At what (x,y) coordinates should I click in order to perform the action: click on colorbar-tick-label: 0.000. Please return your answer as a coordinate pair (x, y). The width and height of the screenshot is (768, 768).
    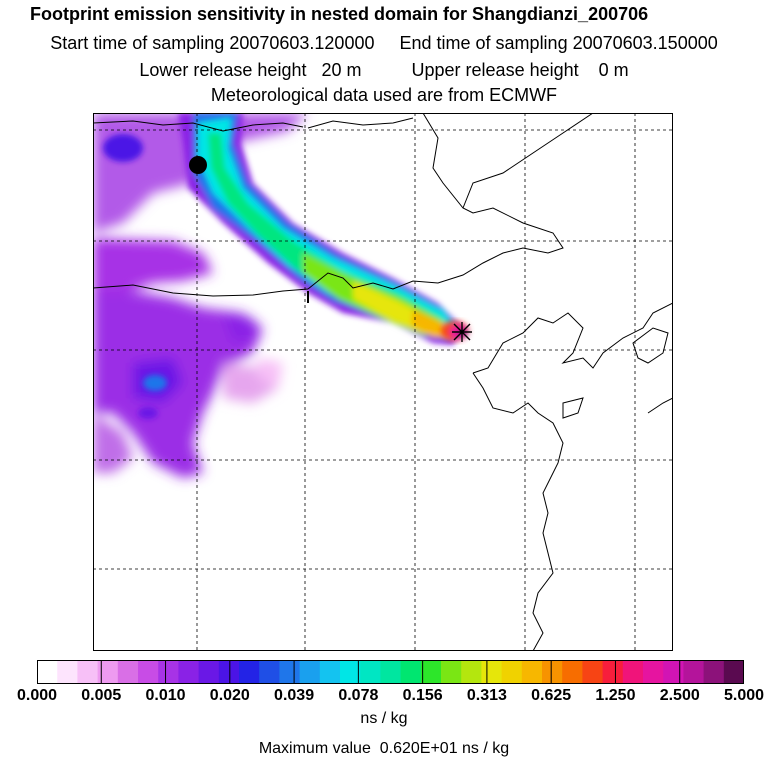
    Looking at the image, I should click on (37, 695).